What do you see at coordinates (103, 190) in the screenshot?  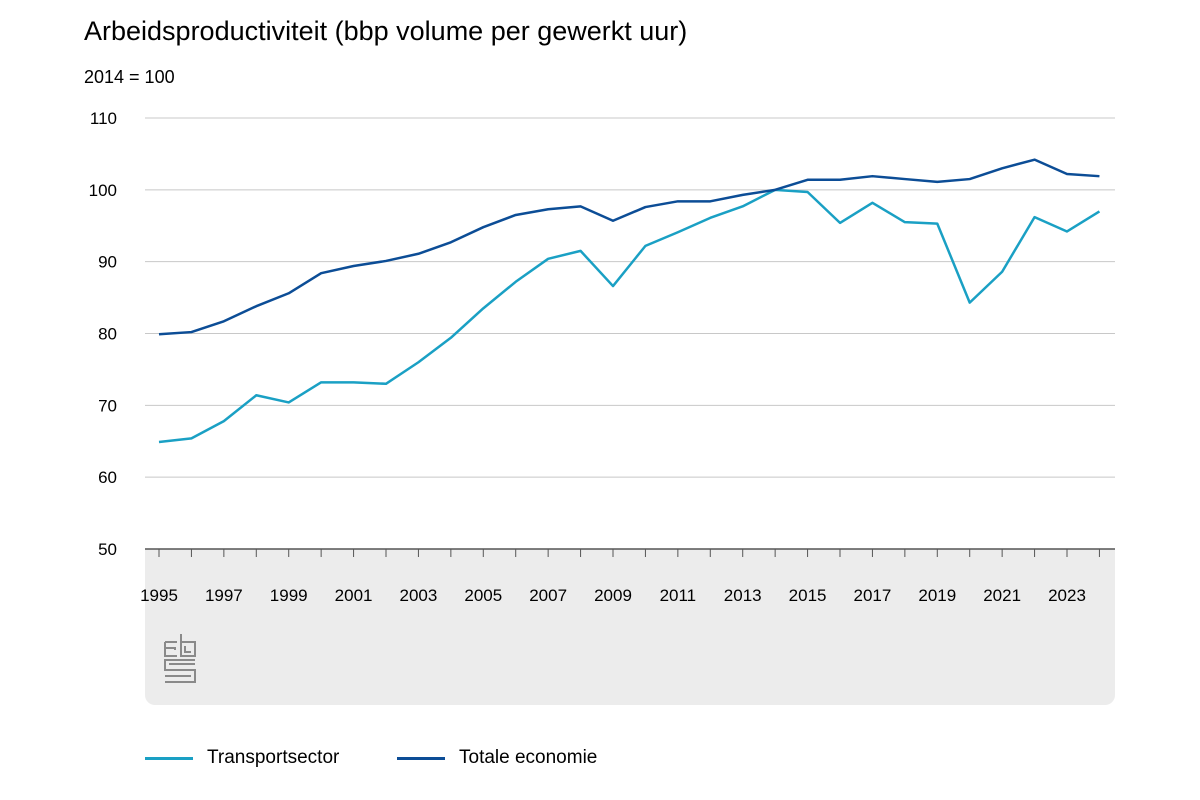 I see `y-tick-label: 100` at bounding box center [103, 190].